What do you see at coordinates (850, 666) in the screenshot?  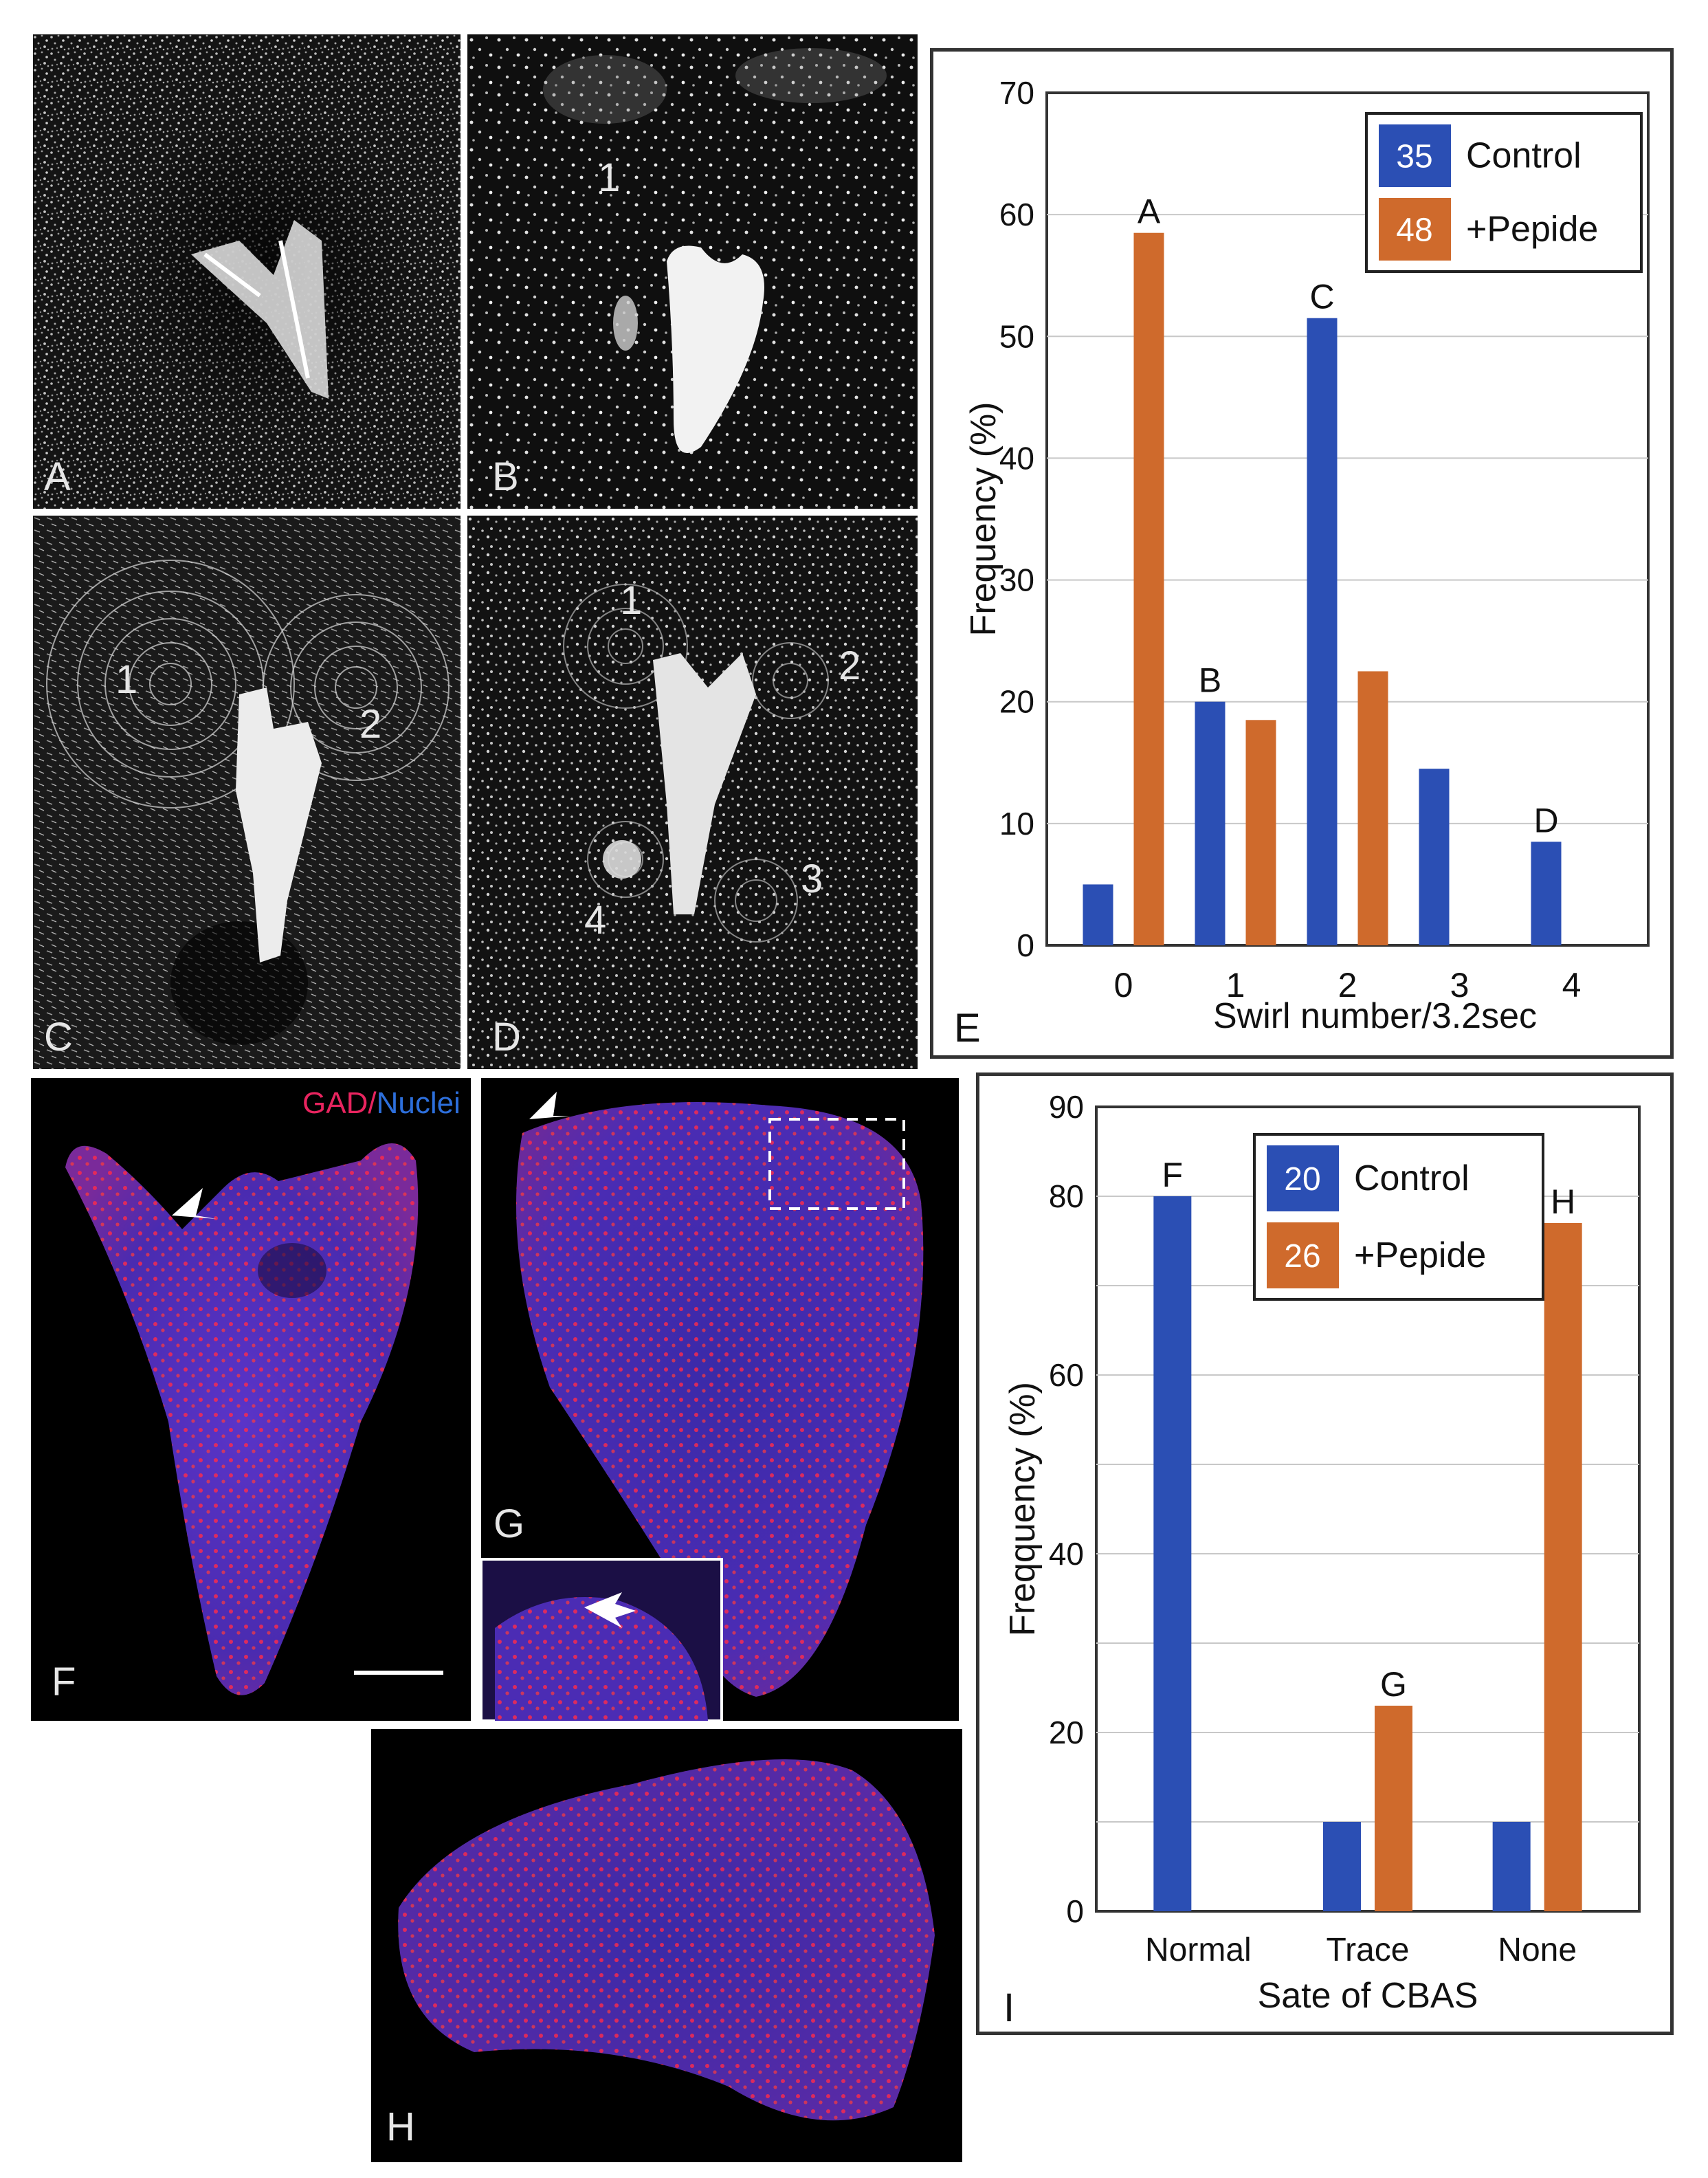 I see `panel-d-mark-2: 2` at bounding box center [850, 666].